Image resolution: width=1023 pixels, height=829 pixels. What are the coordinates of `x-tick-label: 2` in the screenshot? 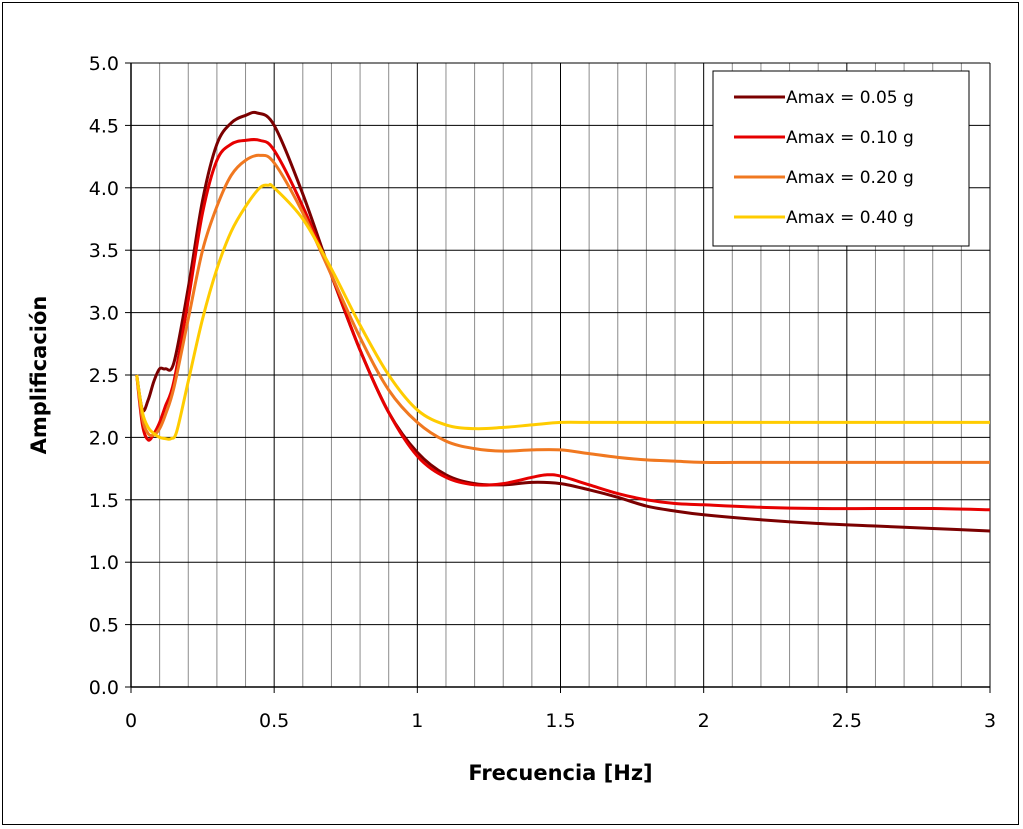 It's located at (704, 721).